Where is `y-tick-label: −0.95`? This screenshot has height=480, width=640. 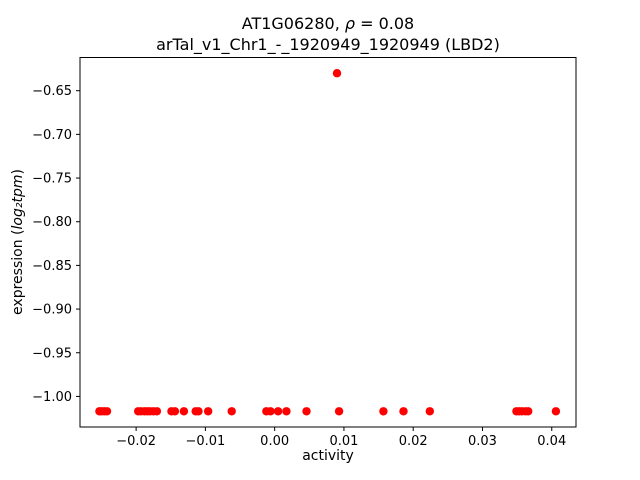 y-tick-label: −0.95 is located at coordinates (52, 353).